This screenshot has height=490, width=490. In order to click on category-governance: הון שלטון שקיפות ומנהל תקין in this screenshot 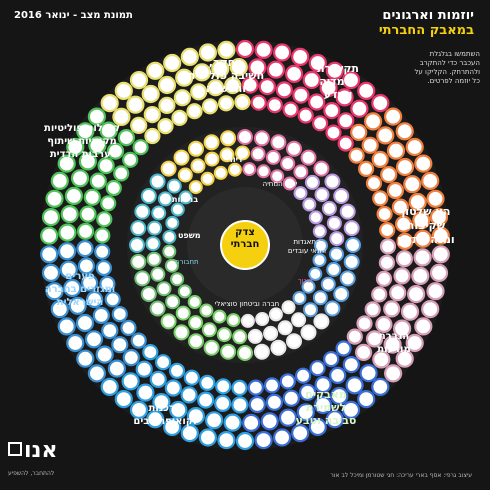, I will do `click(426, 226)`.